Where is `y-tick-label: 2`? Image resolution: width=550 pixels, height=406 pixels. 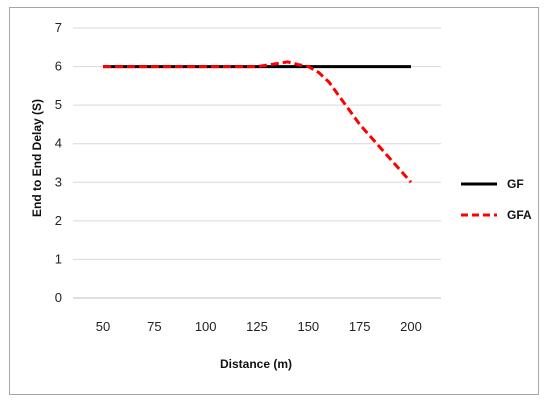
y-tick-label: 2 is located at coordinates (58, 220).